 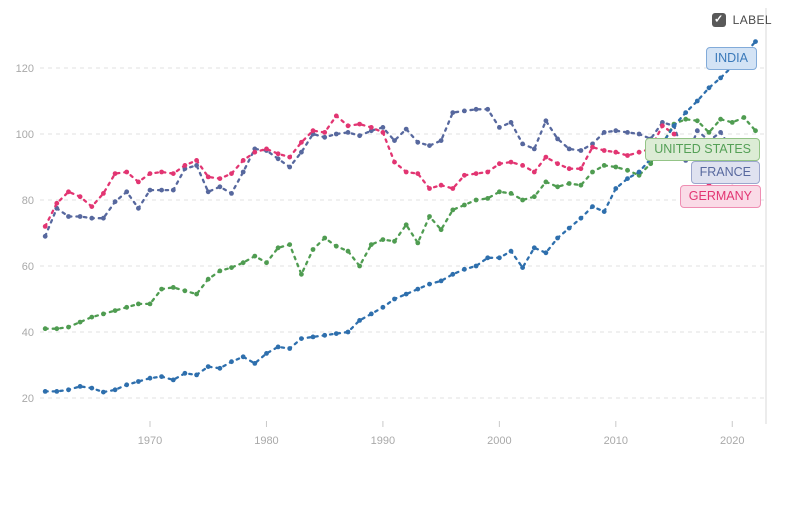 What do you see at coordinates (731, 58) in the screenshot?
I see `series-label-india: INDIA` at bounding box center [731, 58].